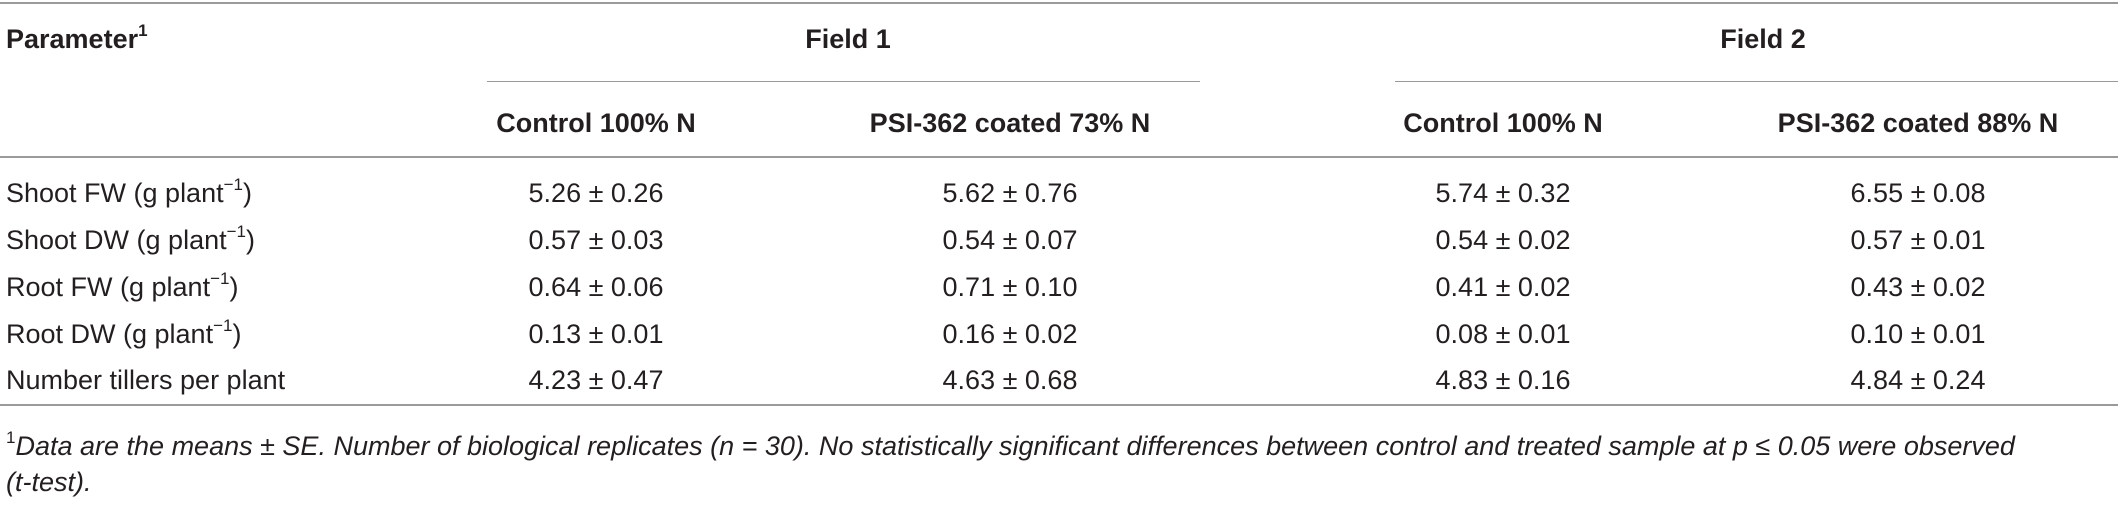 This screenshot has height=510, width=2118. I want to click on column-header-field1-coated: PSI-362 coated 73% N, so click(1010, 123).